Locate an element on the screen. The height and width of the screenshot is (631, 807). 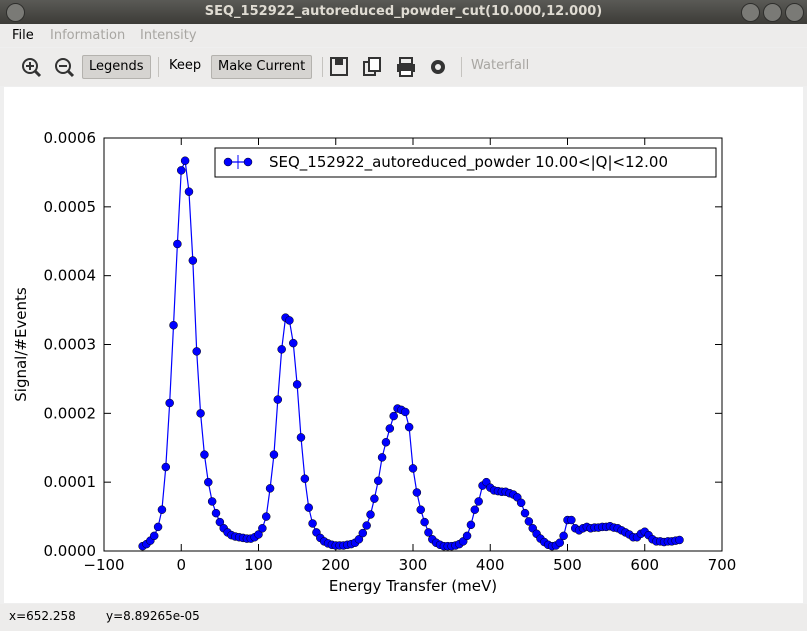
y-tick-label: 0.0005 is located at coordinates (70, 207).